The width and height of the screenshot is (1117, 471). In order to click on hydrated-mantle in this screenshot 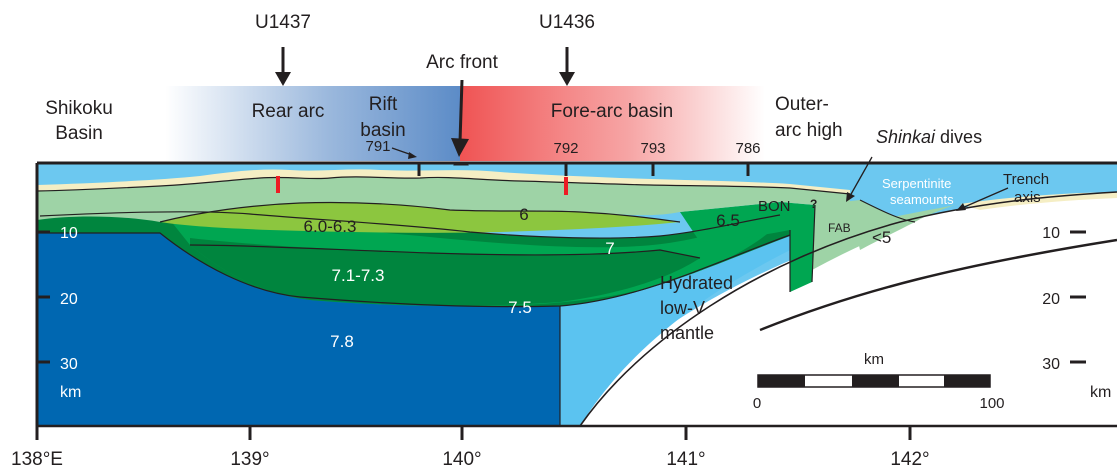, I will do `click(705, 323)`.